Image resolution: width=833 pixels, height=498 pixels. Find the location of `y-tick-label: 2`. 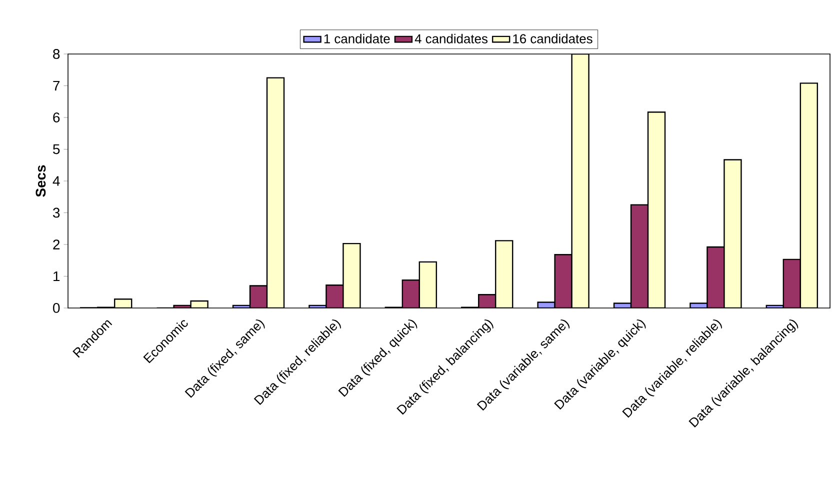

y-tick-label: 2 is located at coordinates (56, 245).